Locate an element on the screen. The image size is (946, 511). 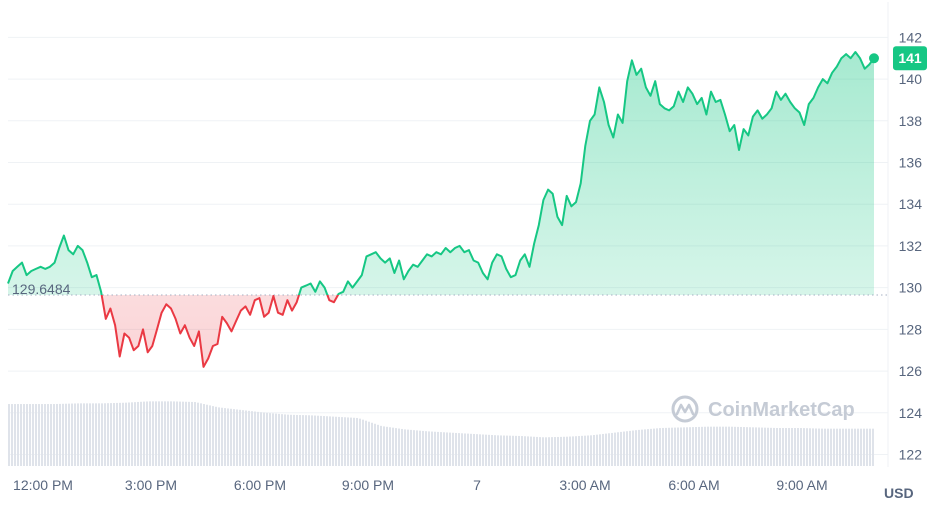
y-tick-label: 130 is located at coordinates (911, 288).